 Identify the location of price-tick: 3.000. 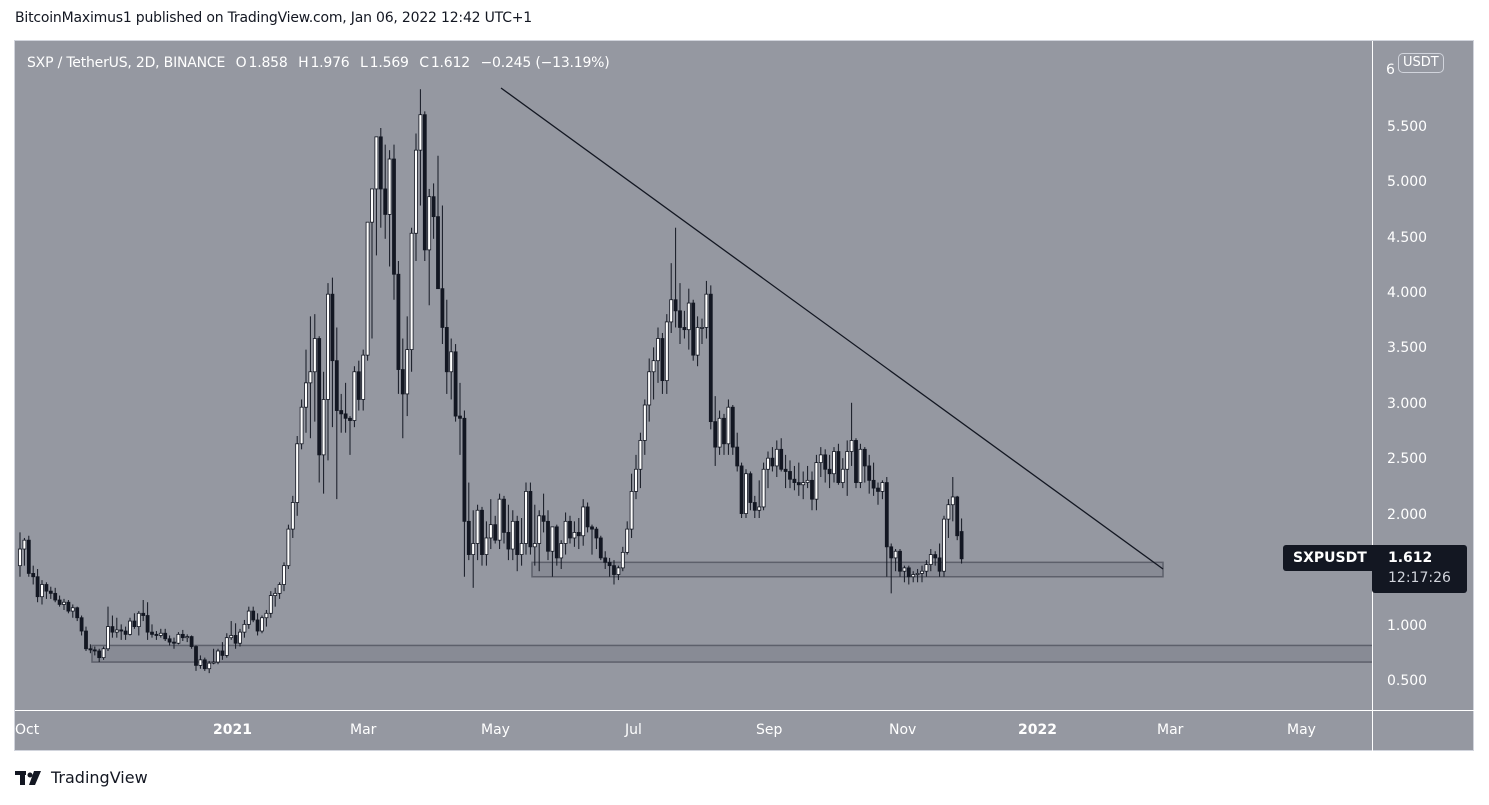
(1407, 404).